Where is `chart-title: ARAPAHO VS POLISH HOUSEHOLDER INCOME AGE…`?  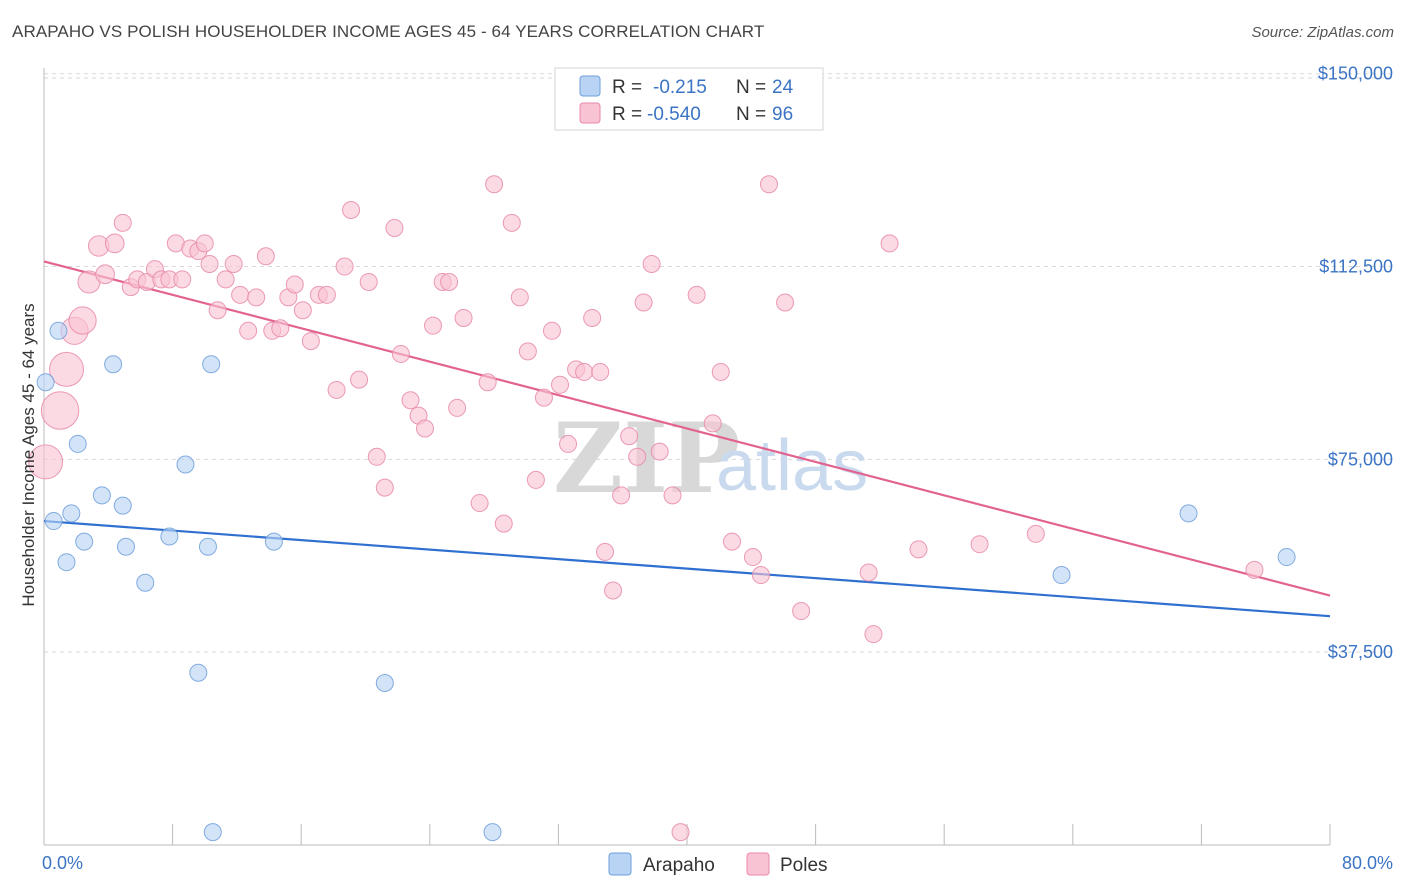 chart-title: ARAPAHO VS POLISH HOUSEHOLDER INCOME AGE… is located at coordinates (388, 31).